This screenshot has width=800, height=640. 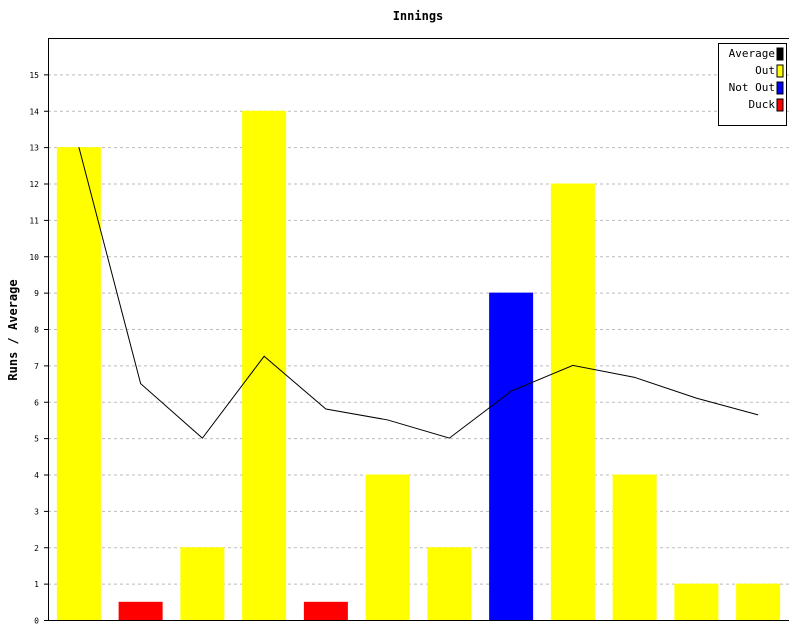 I want to click on y-tick-label: 10, so click(x=34, y=257).